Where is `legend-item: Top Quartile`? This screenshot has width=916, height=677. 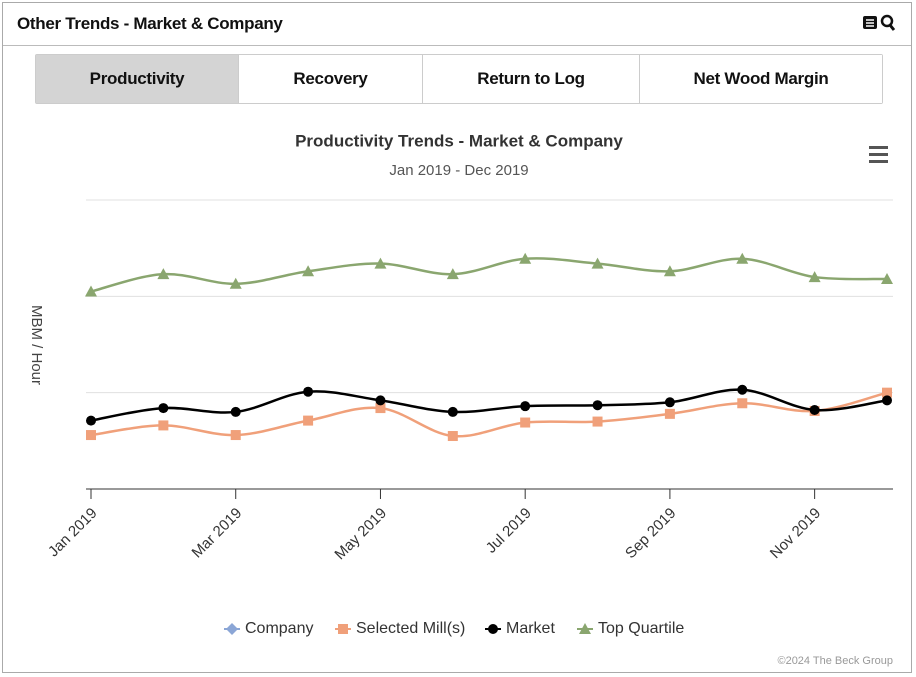 legend-item: Top Quartile is located at coordinates (630, 628).